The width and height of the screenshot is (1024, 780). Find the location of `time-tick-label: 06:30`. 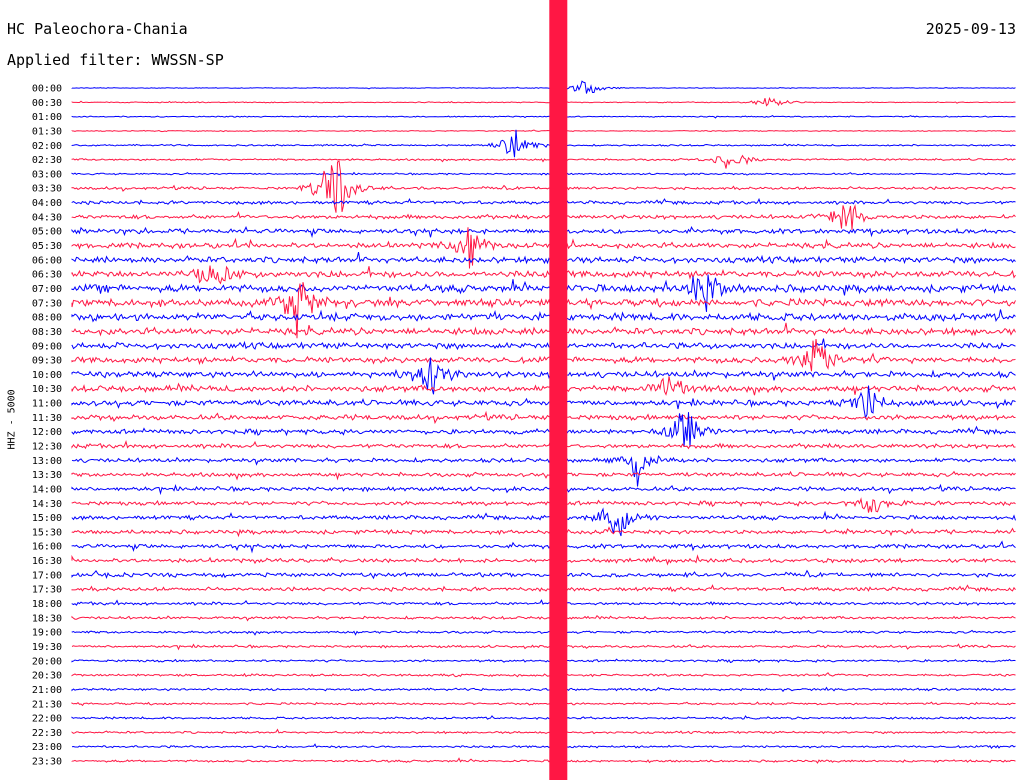

time-tick-label: 06:30 is located at coordinates (47, 275).